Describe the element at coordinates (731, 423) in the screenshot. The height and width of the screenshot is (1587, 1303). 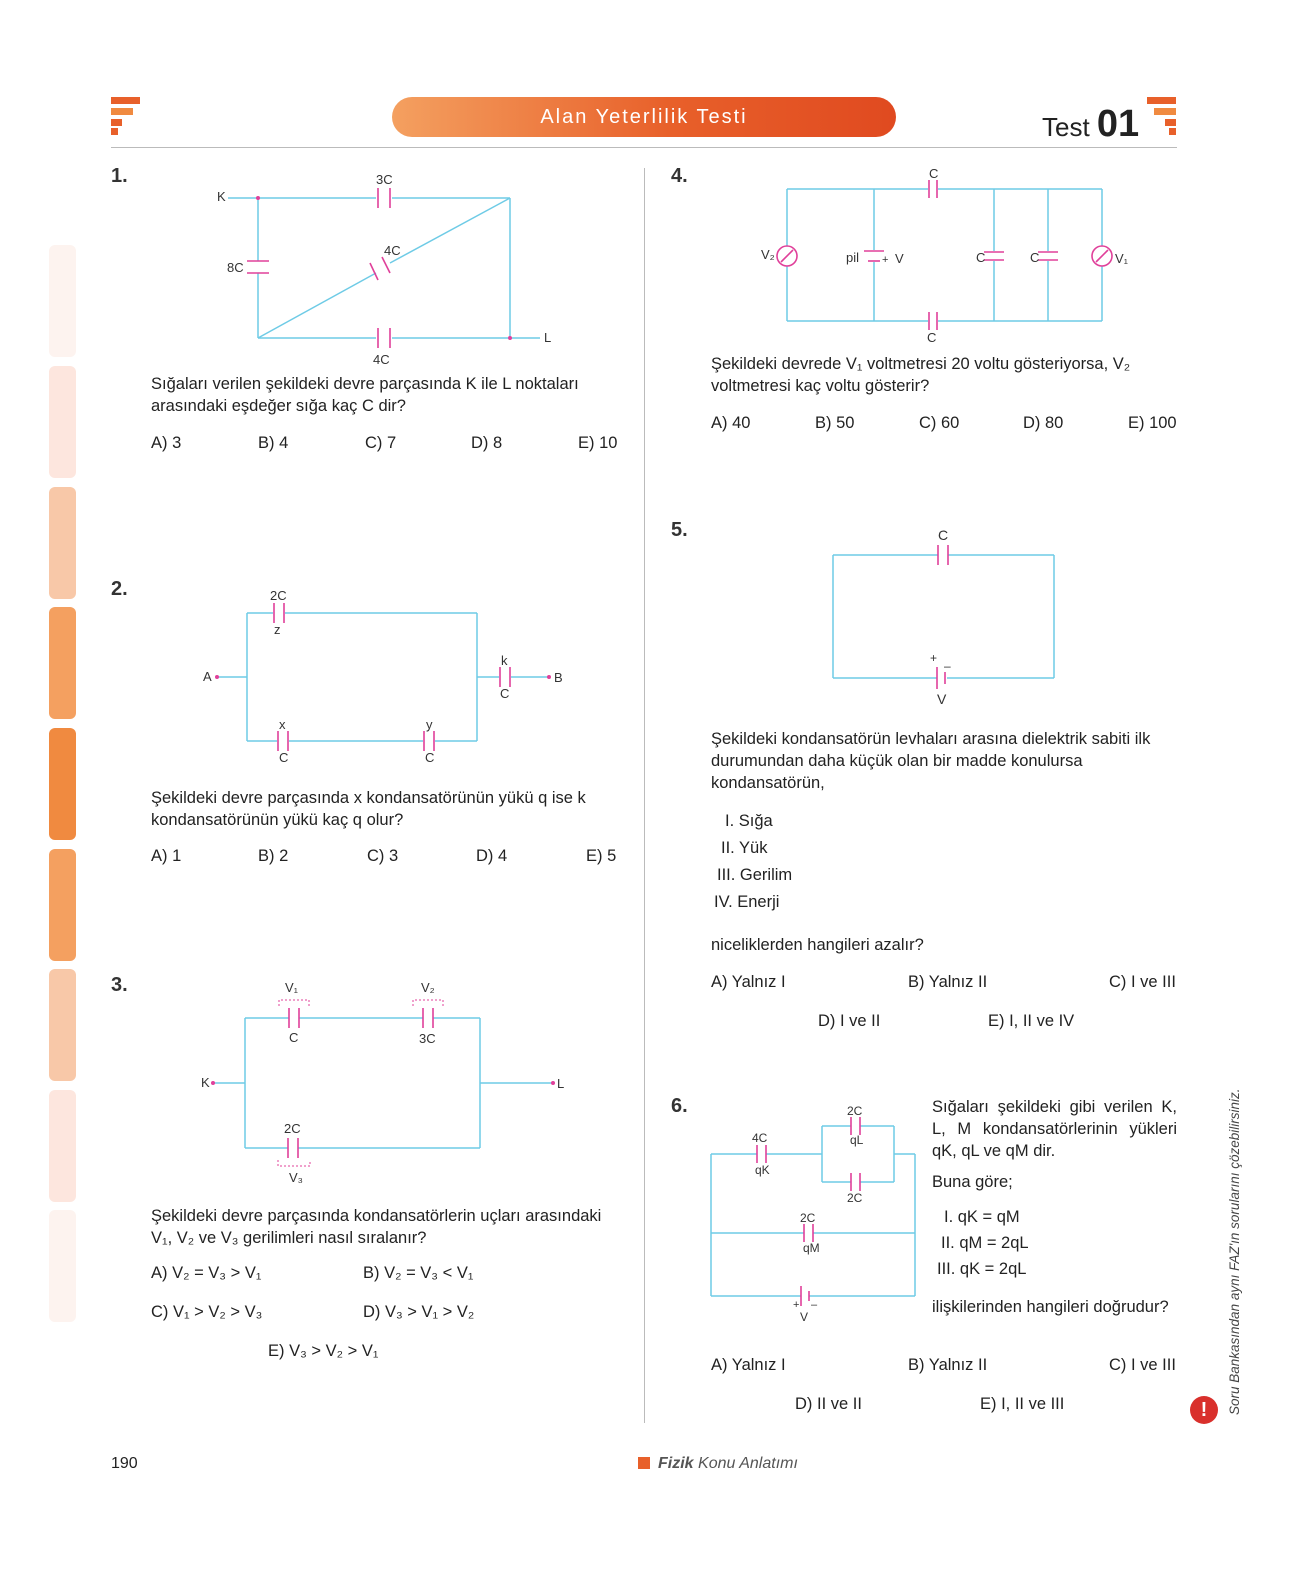
I see `q4-option-a: A) 40` at that location.